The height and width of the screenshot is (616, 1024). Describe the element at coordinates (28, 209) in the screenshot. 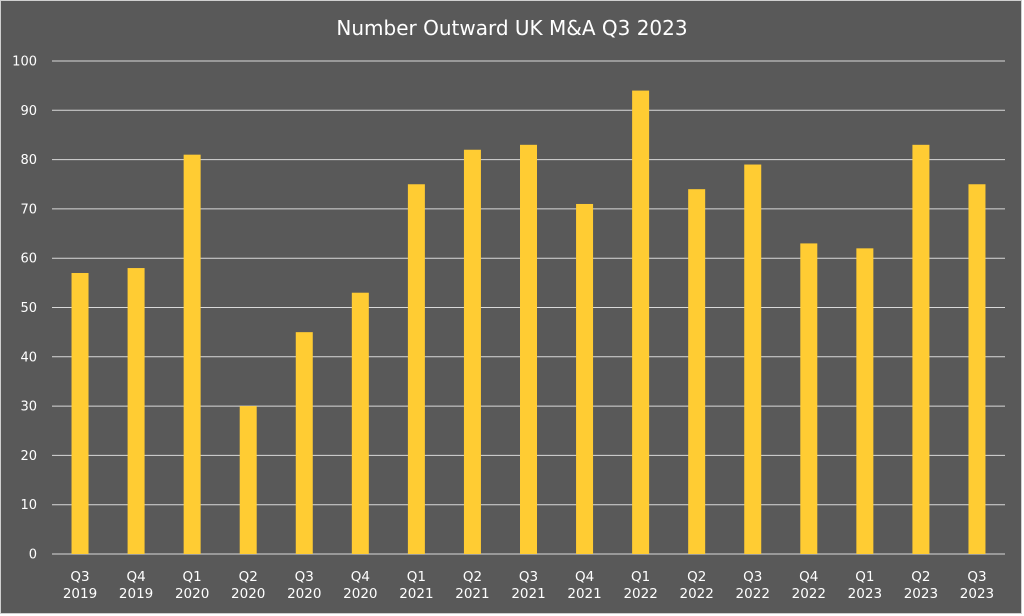

I see `y-tick-label: 70` at that location.